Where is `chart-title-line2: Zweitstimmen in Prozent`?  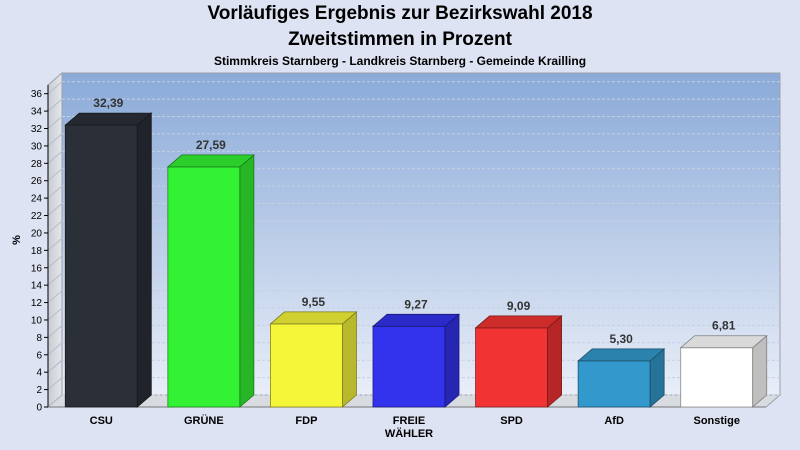 chart-title-line2: Zweitstimmen in Prozent is located at coordinates (400, 39).